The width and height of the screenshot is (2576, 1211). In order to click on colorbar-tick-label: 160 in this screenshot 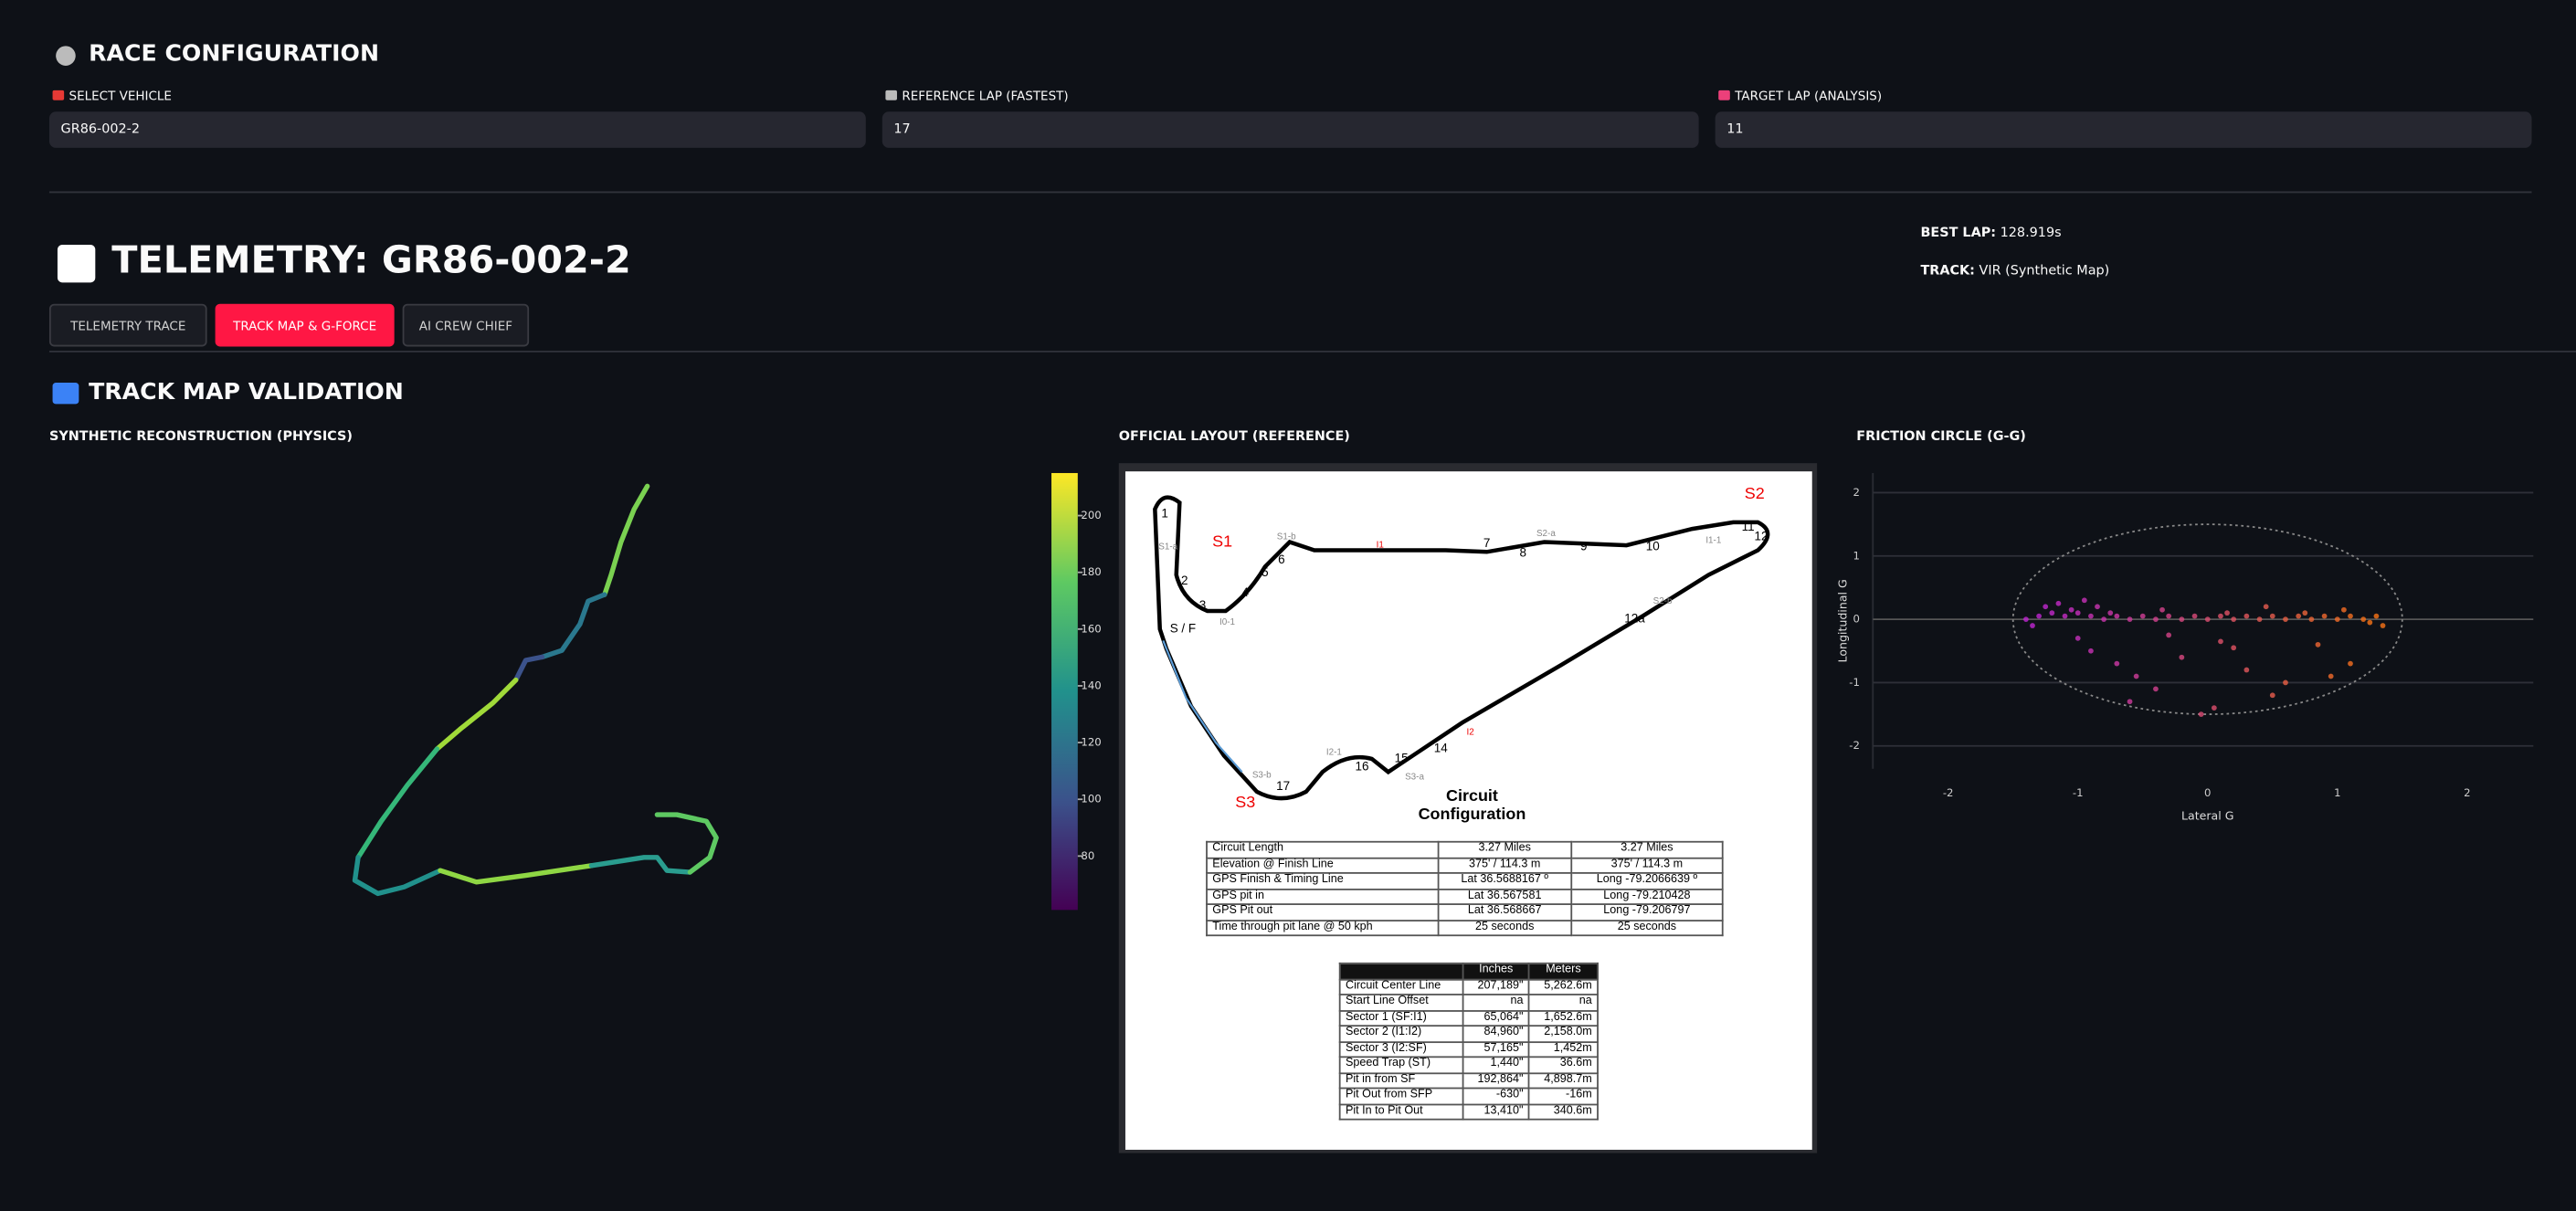, I will do `click(1091, 628)`.